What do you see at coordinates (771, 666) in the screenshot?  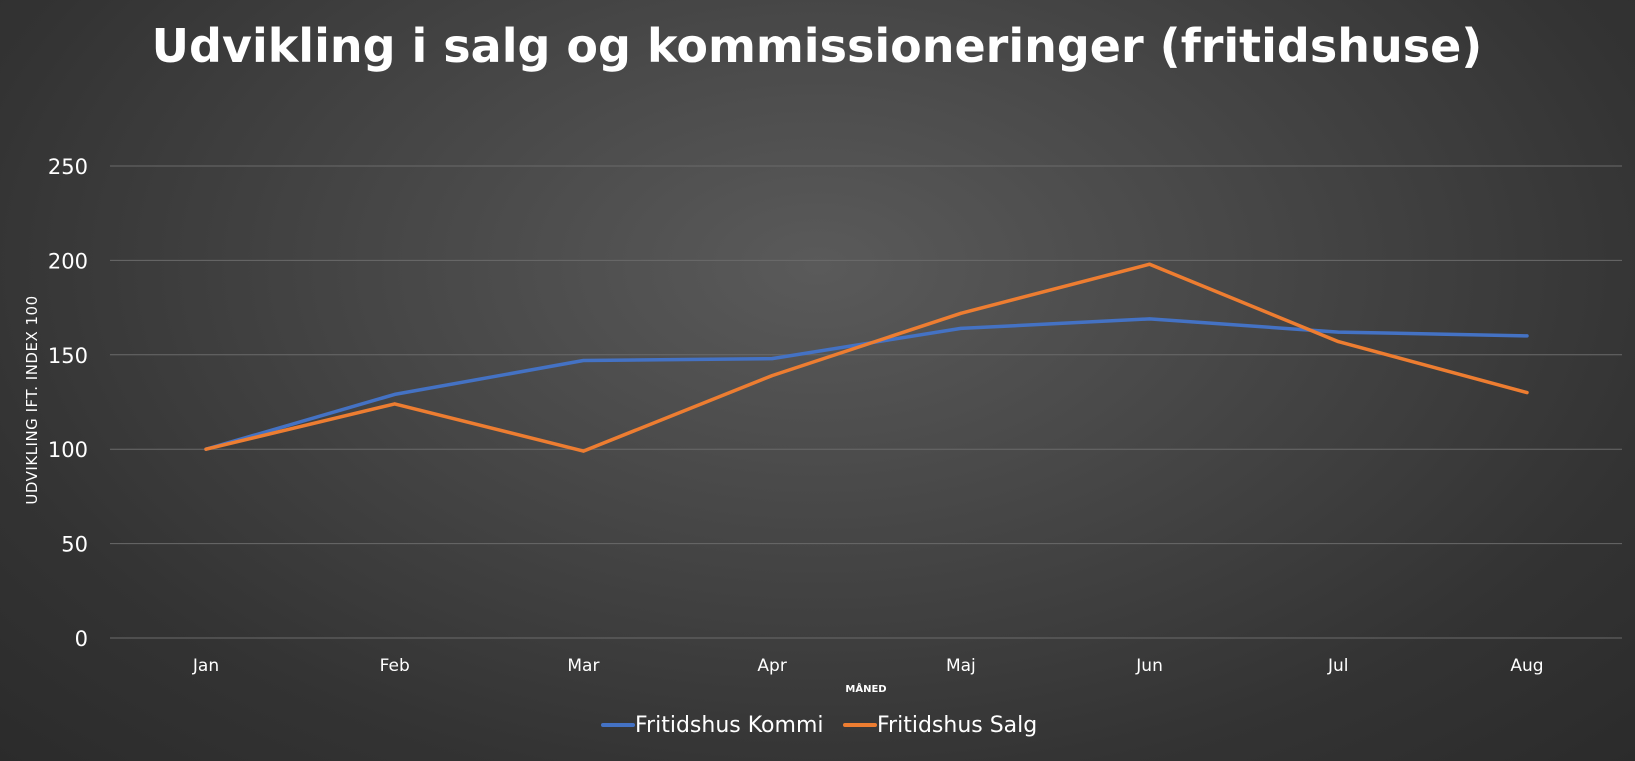 I see `x-tick-label: Apr` at bounding box center [771, 666].